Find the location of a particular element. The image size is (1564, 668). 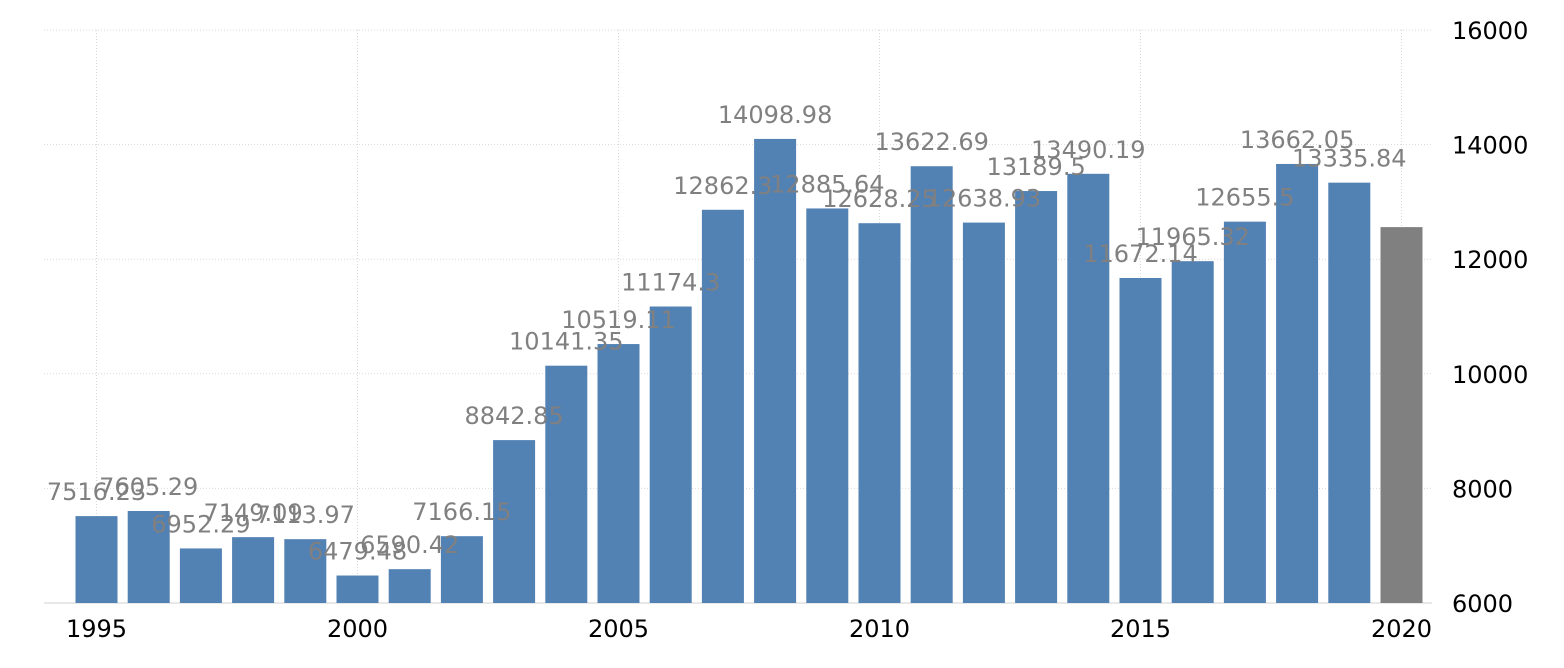

y-tick-label: 12000 is located at coordinates (1490, 260).